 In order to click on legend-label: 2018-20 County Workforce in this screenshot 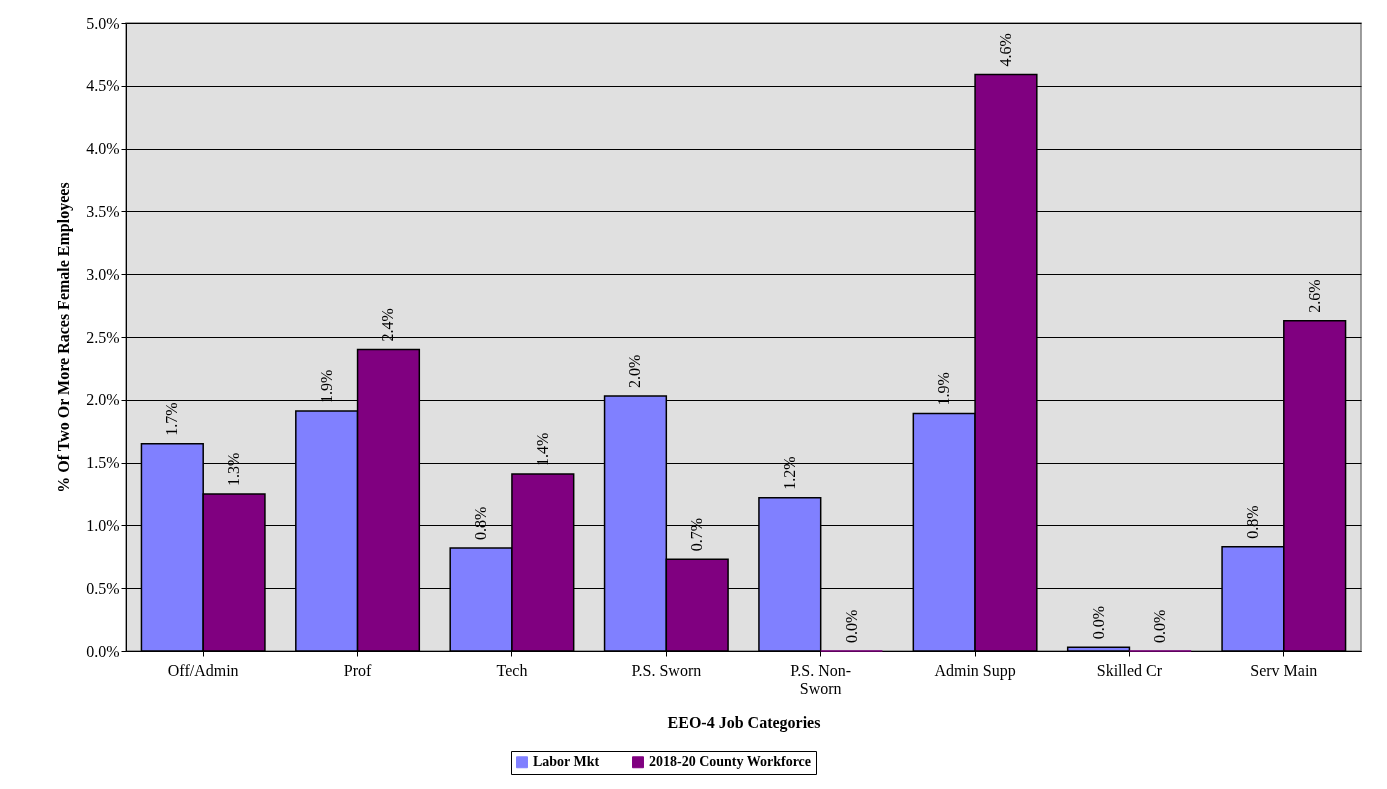, I will do `click(730, 762)`.